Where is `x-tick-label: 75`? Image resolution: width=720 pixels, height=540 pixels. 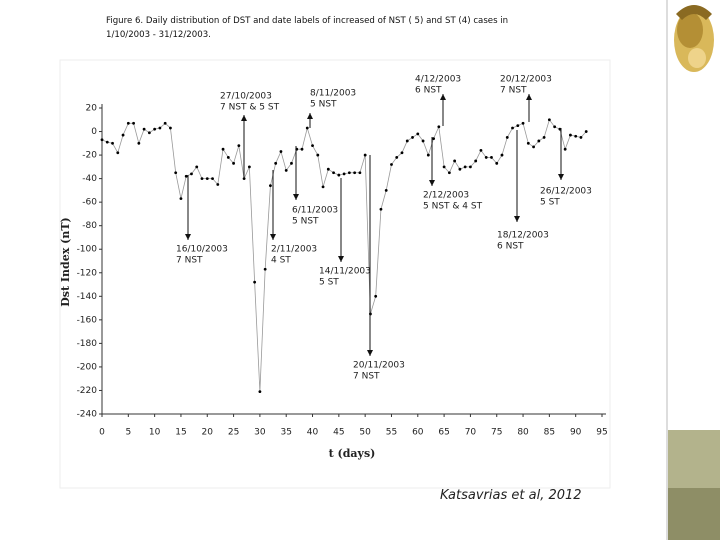
x-tick-label: 75 is located at coordinates (496, 433).